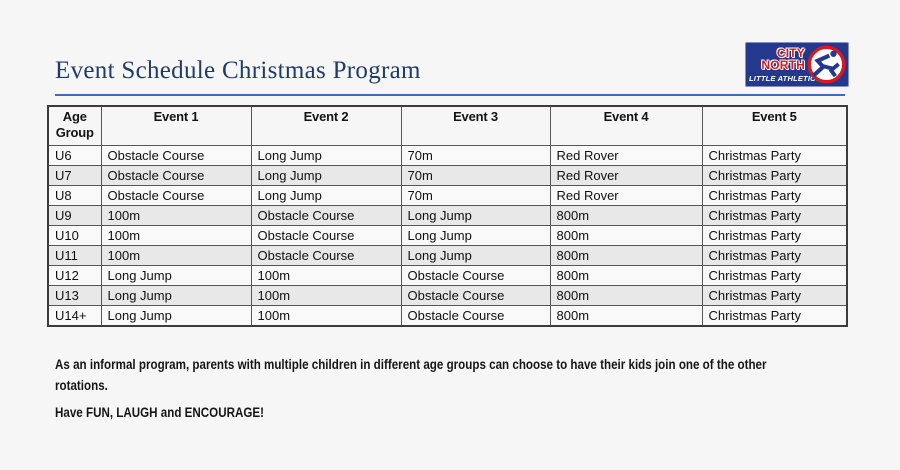  I want to click on runner-icon, so click(826, 64).